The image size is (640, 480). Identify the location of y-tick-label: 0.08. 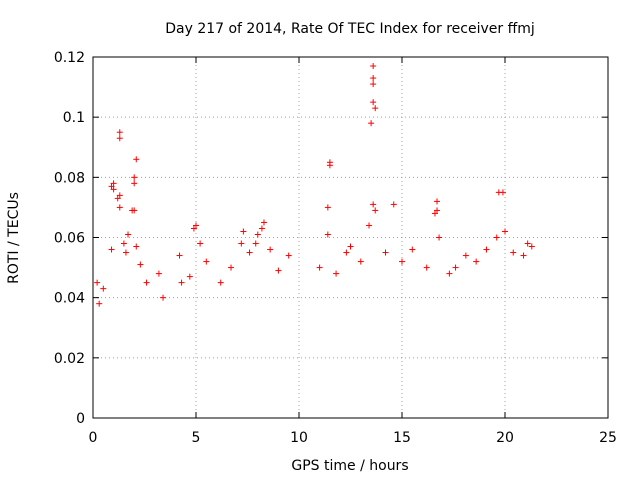
(69, 178).